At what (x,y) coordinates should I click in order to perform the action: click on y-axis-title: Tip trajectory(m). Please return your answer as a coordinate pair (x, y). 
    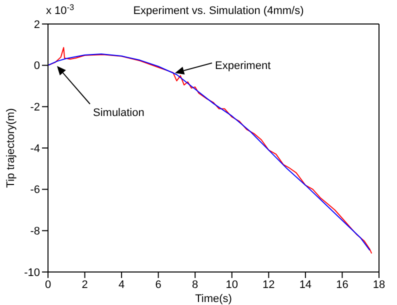
    Looking at the image, I should click on (10, 148).